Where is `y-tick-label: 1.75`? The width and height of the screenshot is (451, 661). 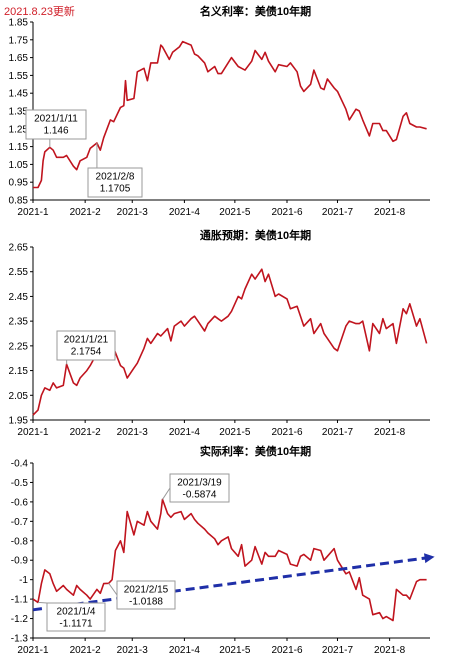 y-tick-label: 1.75 is located at coordinates (19, 40).